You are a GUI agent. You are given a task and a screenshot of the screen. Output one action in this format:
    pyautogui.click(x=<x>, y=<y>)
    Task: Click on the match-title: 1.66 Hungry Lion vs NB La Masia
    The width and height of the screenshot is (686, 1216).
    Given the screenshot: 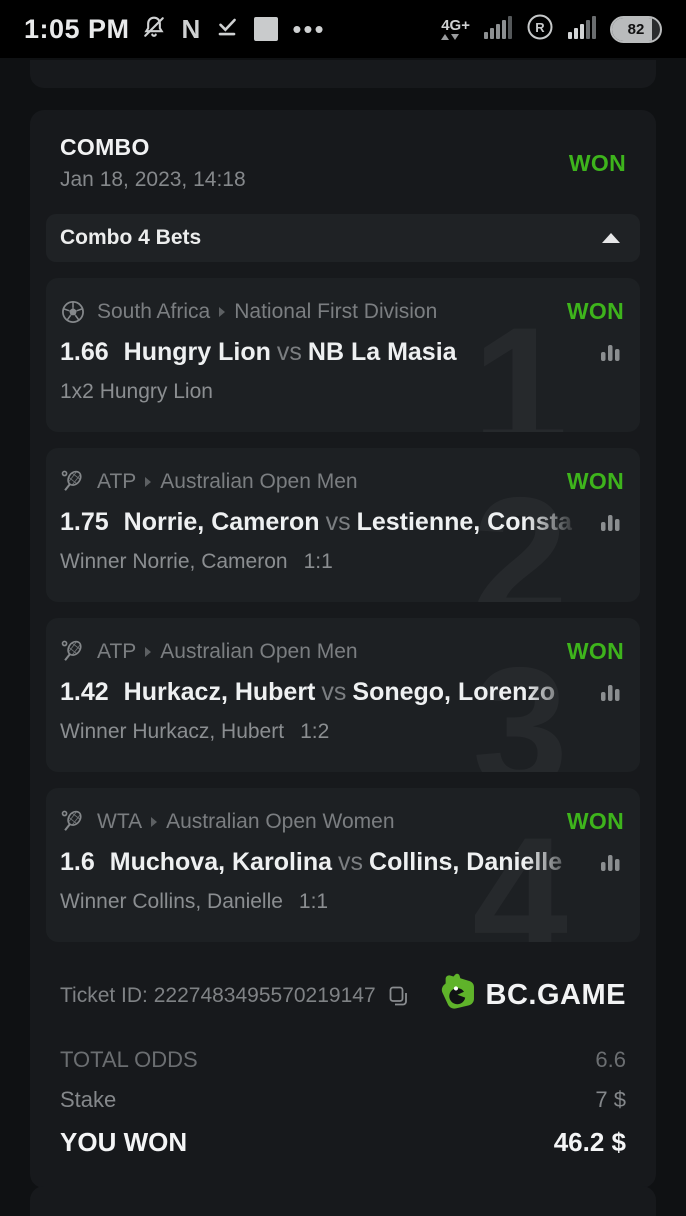 What is the action you would take?
    pyautogui.click(x=322, y=352)
    